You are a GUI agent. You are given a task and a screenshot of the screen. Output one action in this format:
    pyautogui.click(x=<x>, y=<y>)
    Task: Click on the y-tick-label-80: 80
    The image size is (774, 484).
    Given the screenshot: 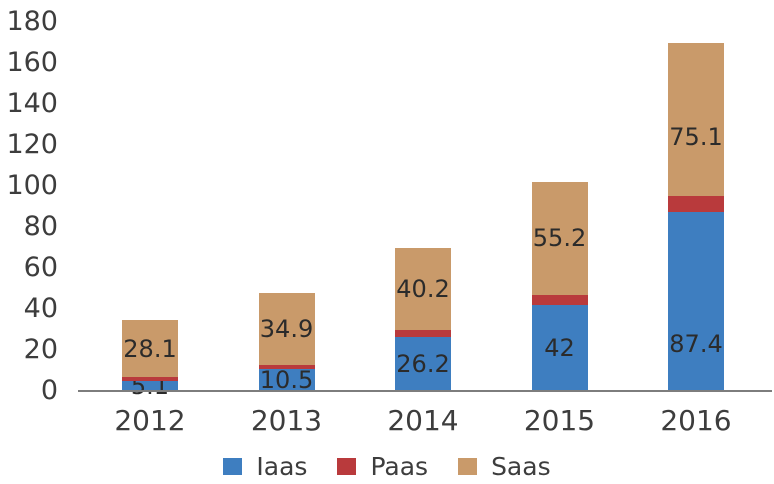 What is the action you would take?
    pyautogui.click(x=40, y=226)
    